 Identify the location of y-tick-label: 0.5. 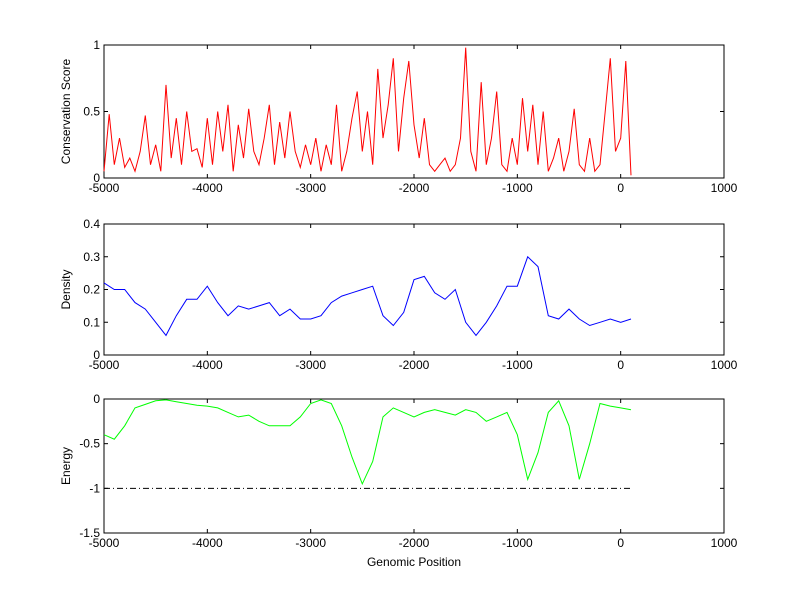
(91, 112).